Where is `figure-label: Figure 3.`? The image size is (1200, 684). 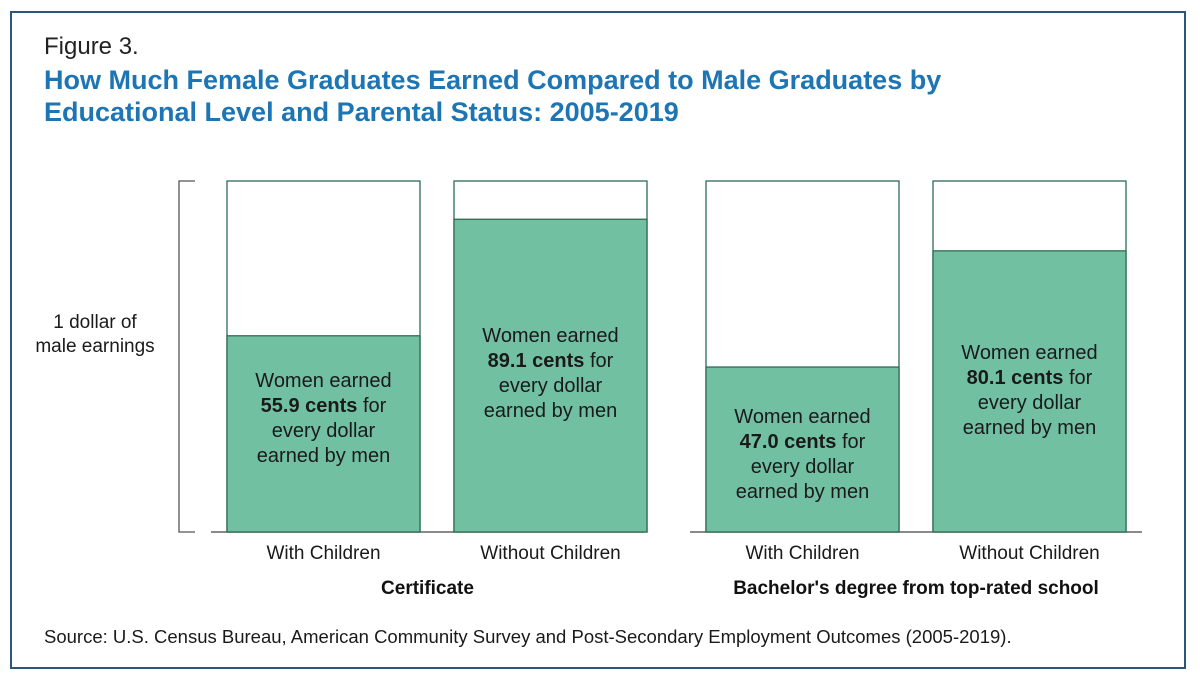 figure-label: Figure 3. is located at coordinates (91, 46).